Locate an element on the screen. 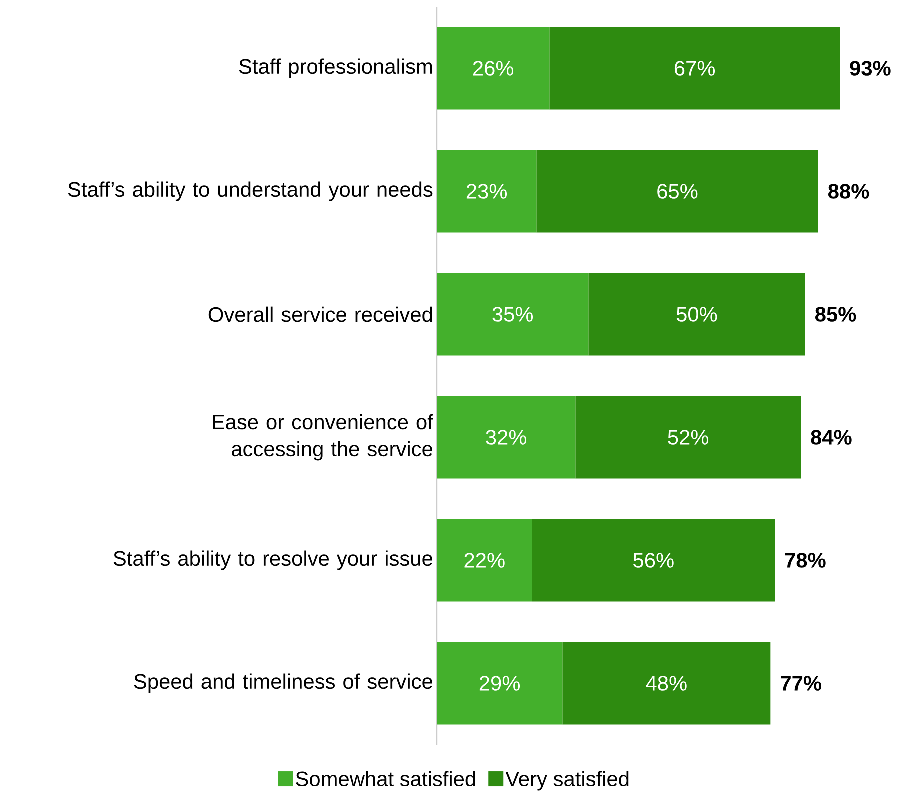 The image size is (910, 797). data-label: 50% is located at coordinates (697, 314).